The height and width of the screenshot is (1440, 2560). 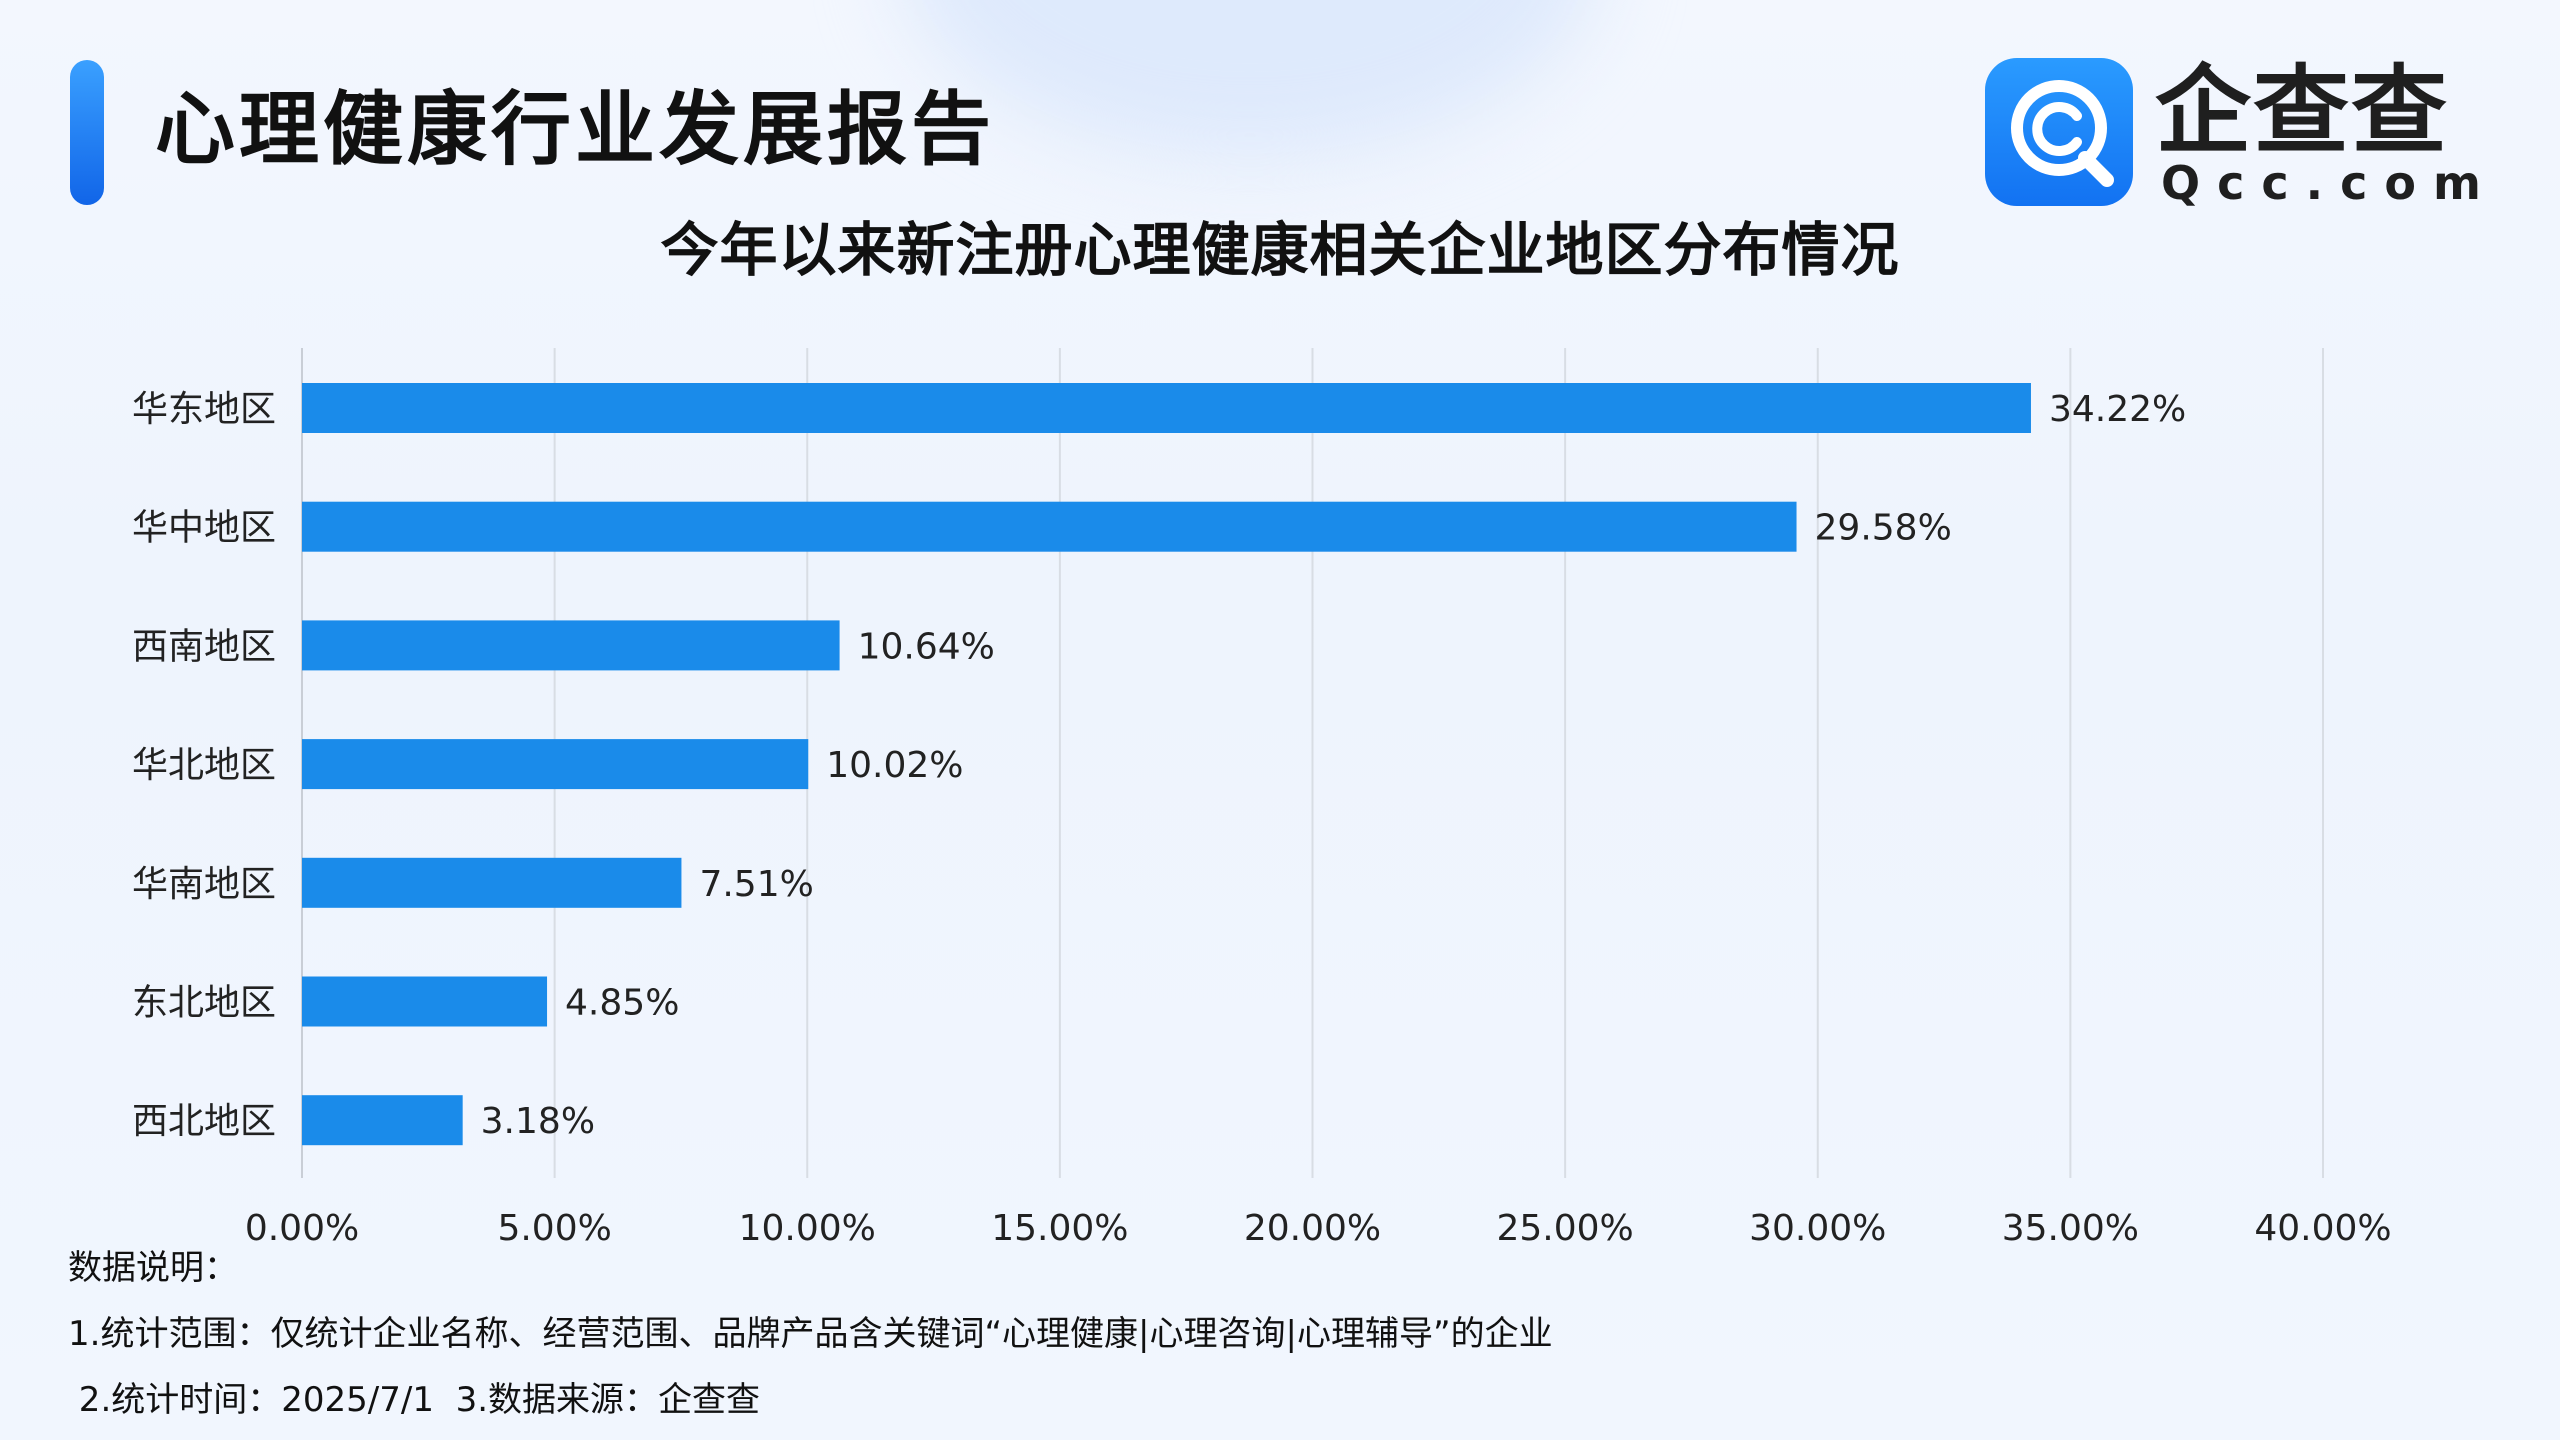 I want to click on data-label: 10.02%, so click(x=894, y=765).